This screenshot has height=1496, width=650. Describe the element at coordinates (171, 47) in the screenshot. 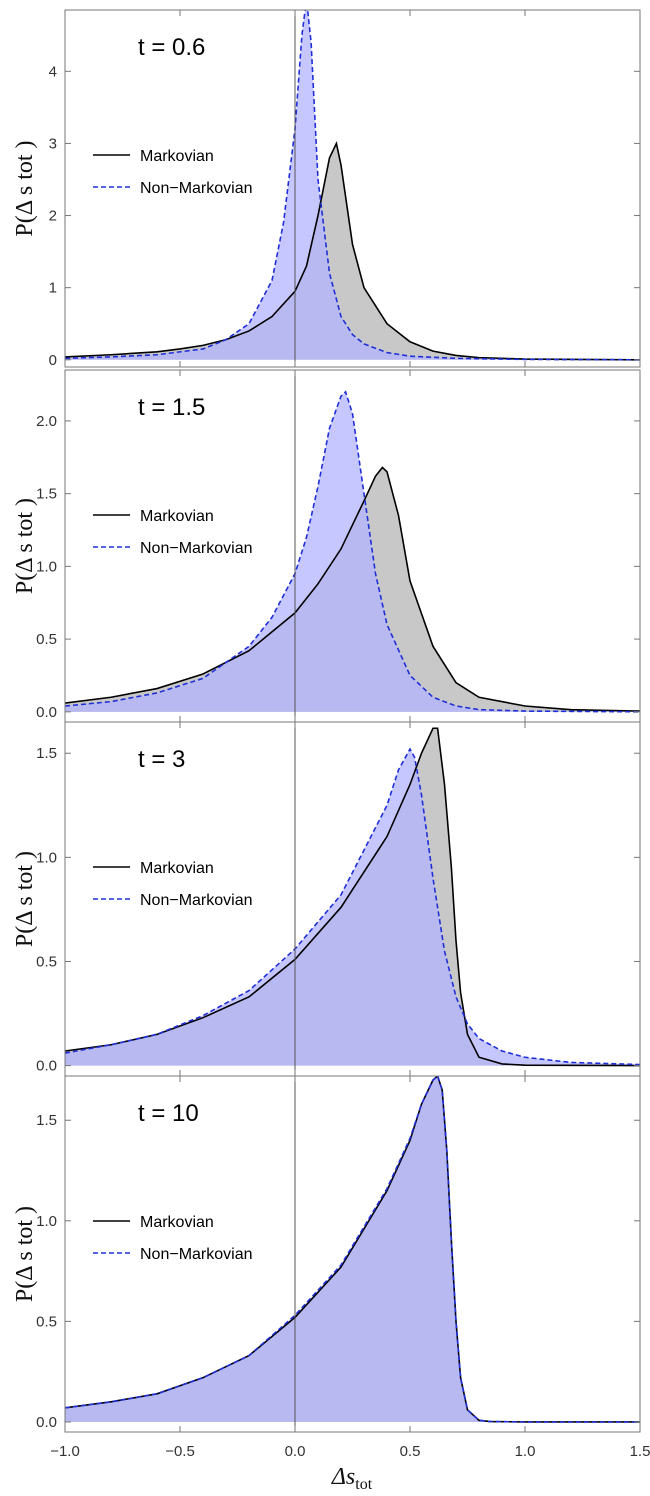

I see `panel-title: t = 0.6` at that location.